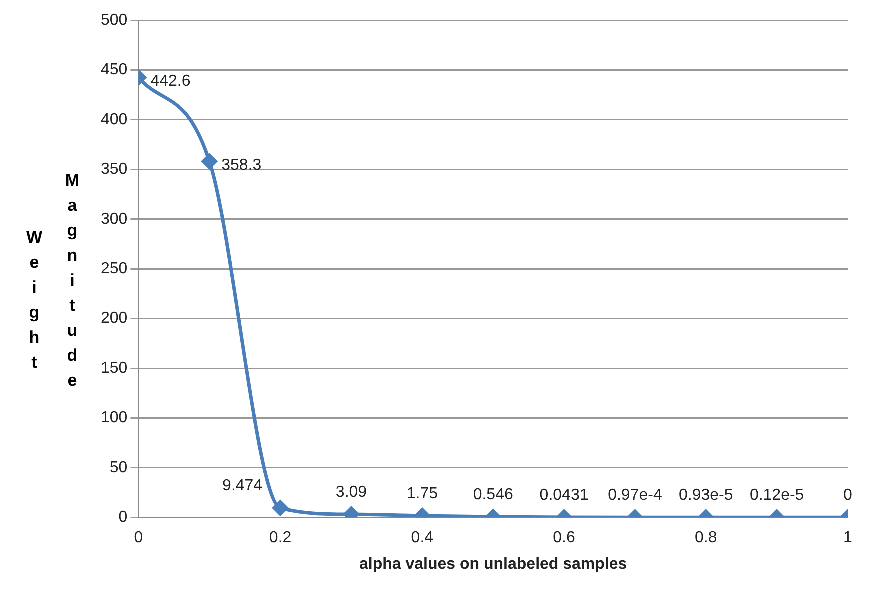  What do you see at coordinates (352, 492) in the screenshot?
I see `data-label: 3.09` at bounding box center [352, 492].